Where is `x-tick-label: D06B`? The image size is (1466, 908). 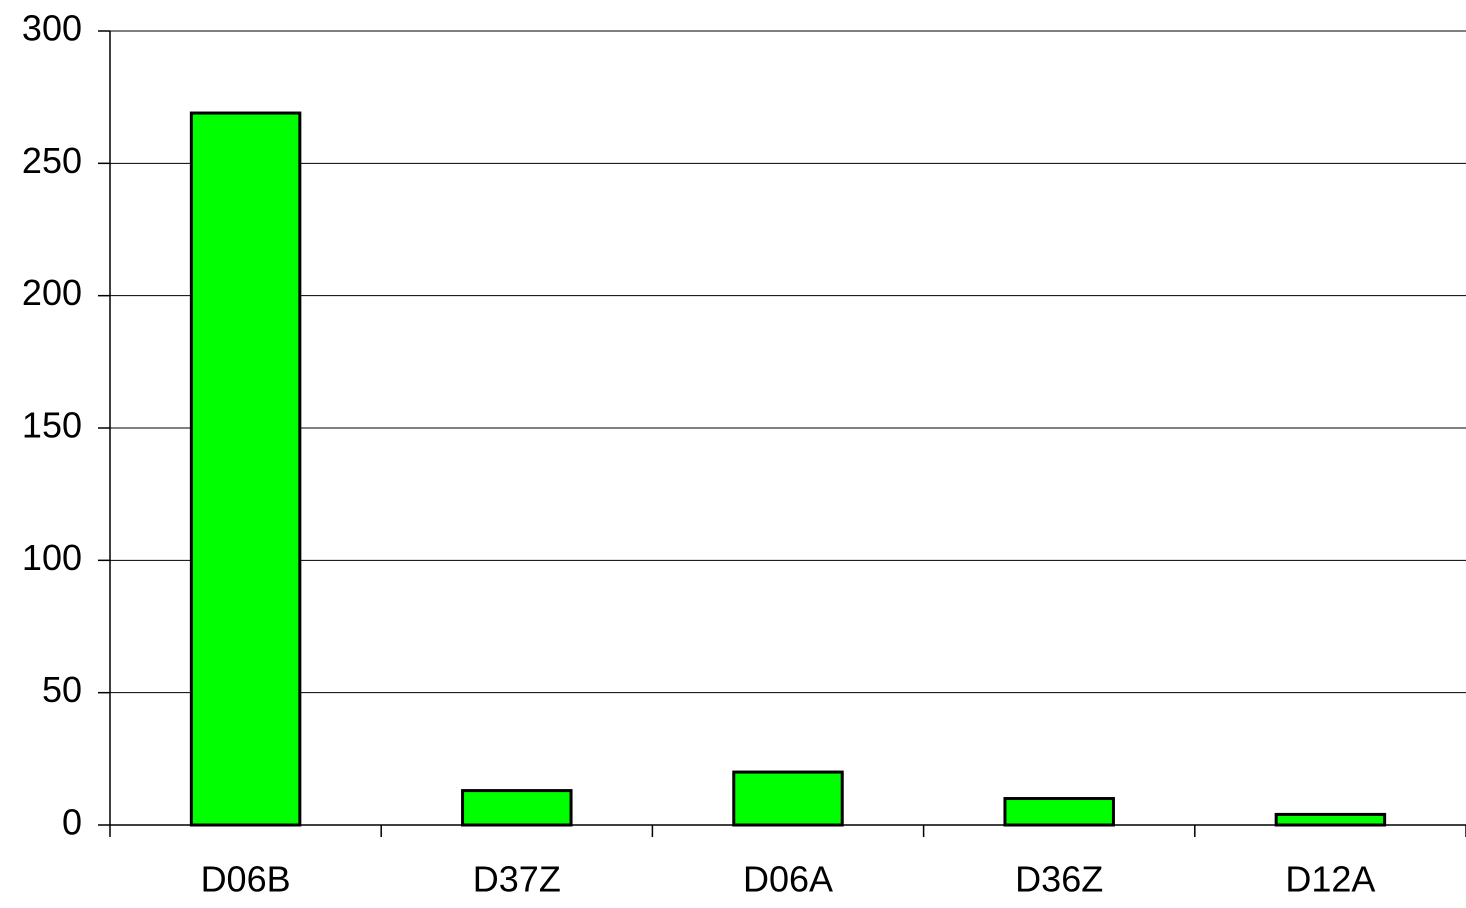
x-tick-label: D06B is located at coordinates (246, 879).